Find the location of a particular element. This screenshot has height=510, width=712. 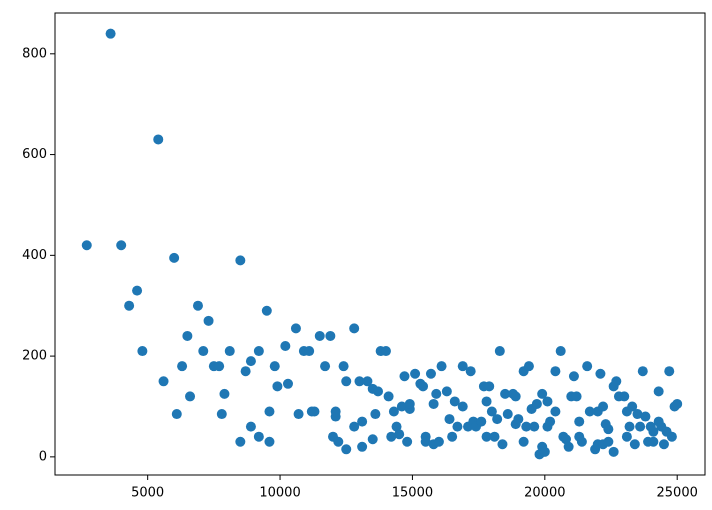

y-tick-label: 0 is located at coordinates (43, 456).